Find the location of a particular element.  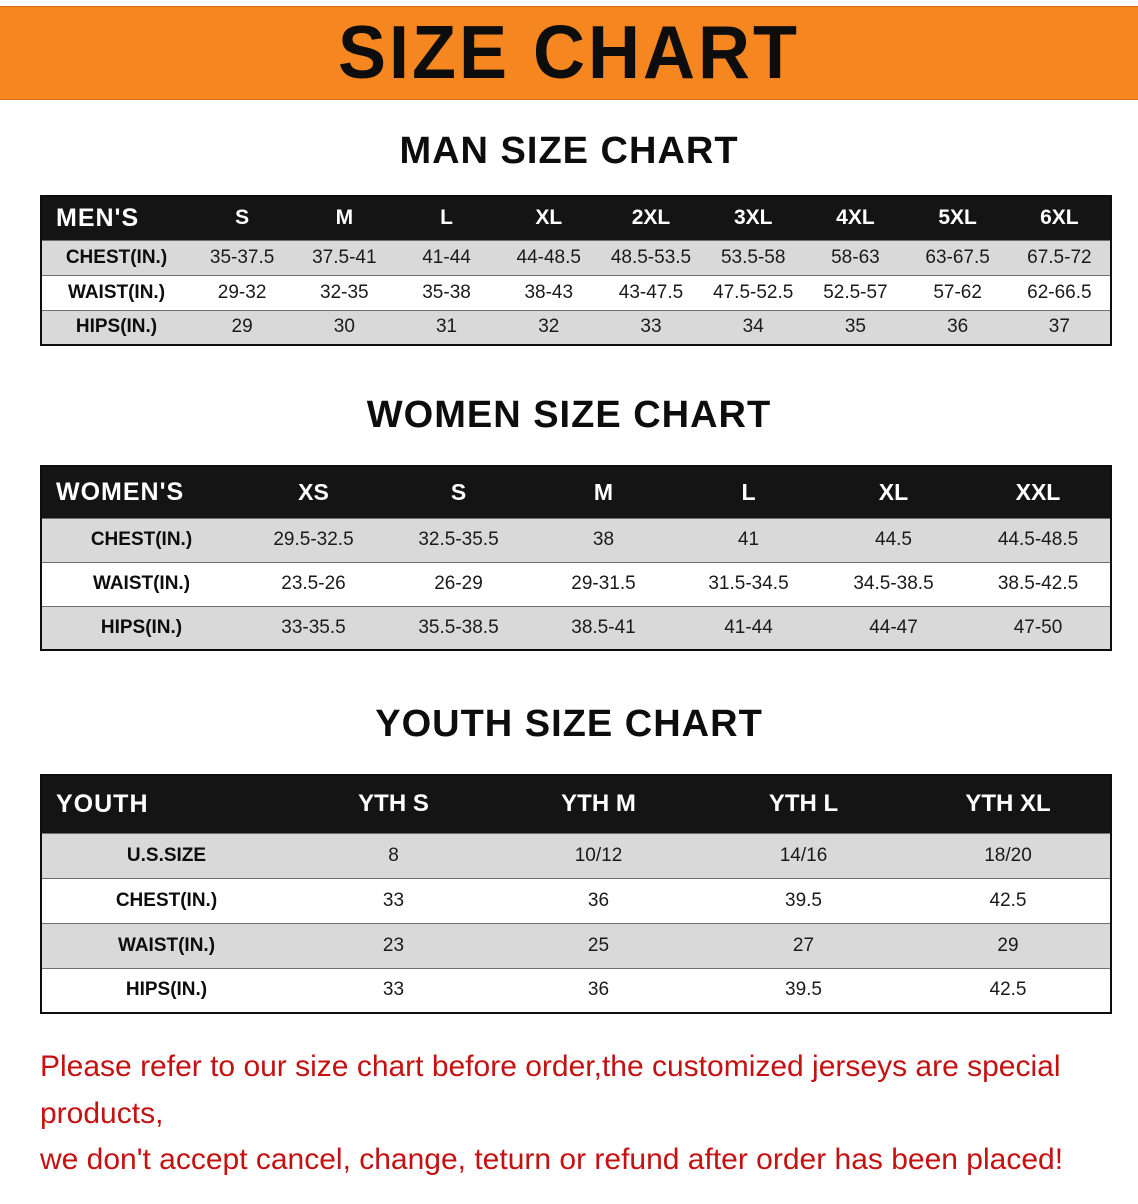

size-cell: 33-35.5 is located at coordinates (313, 627).